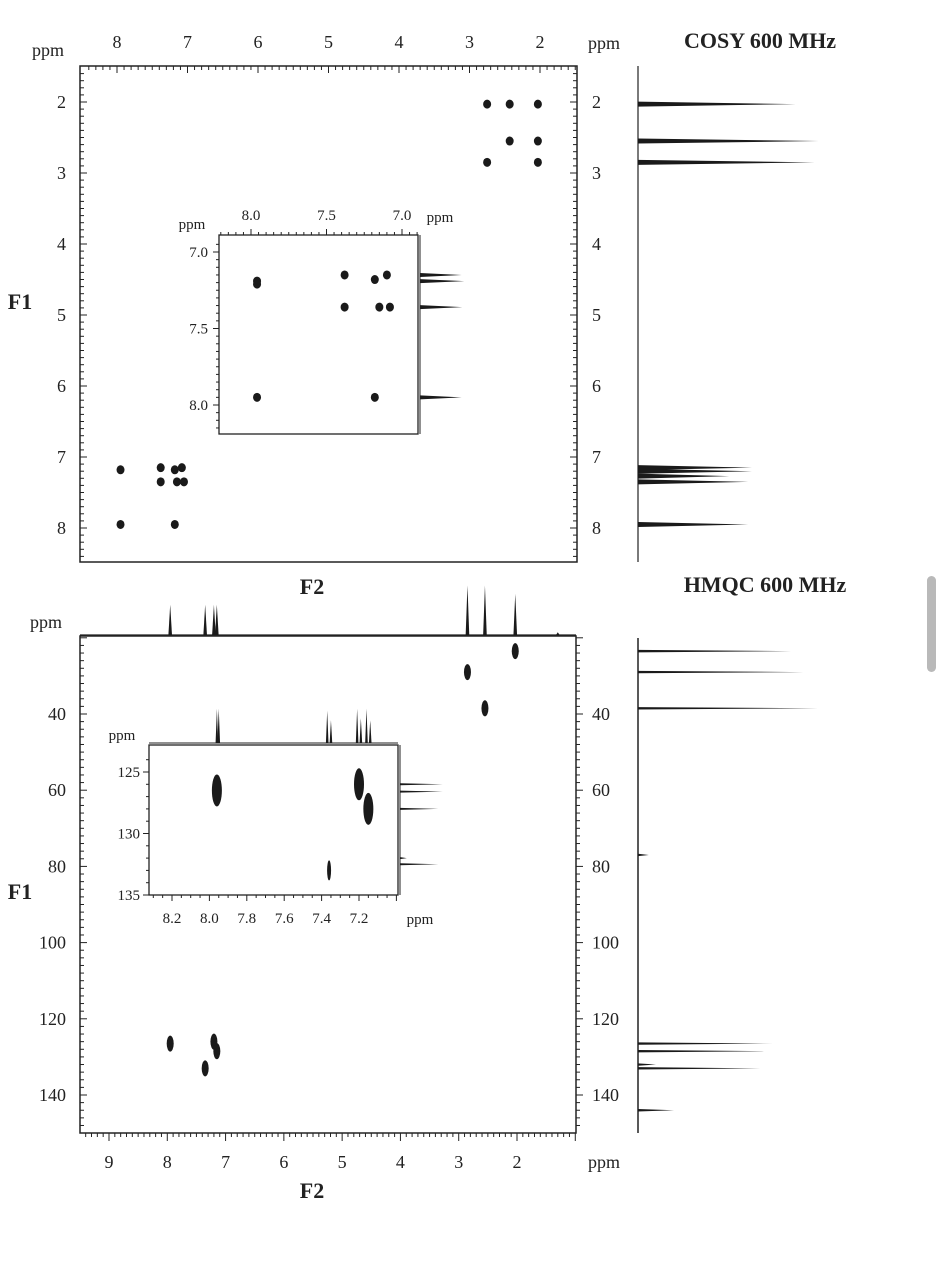 The width and height of the screenshot is (936, 1280). What do you see at coordinates (251, 216) in the screenshot?
I see `cosy-inset-x-tick-label: 8.0` at bounding box center [251, 216].